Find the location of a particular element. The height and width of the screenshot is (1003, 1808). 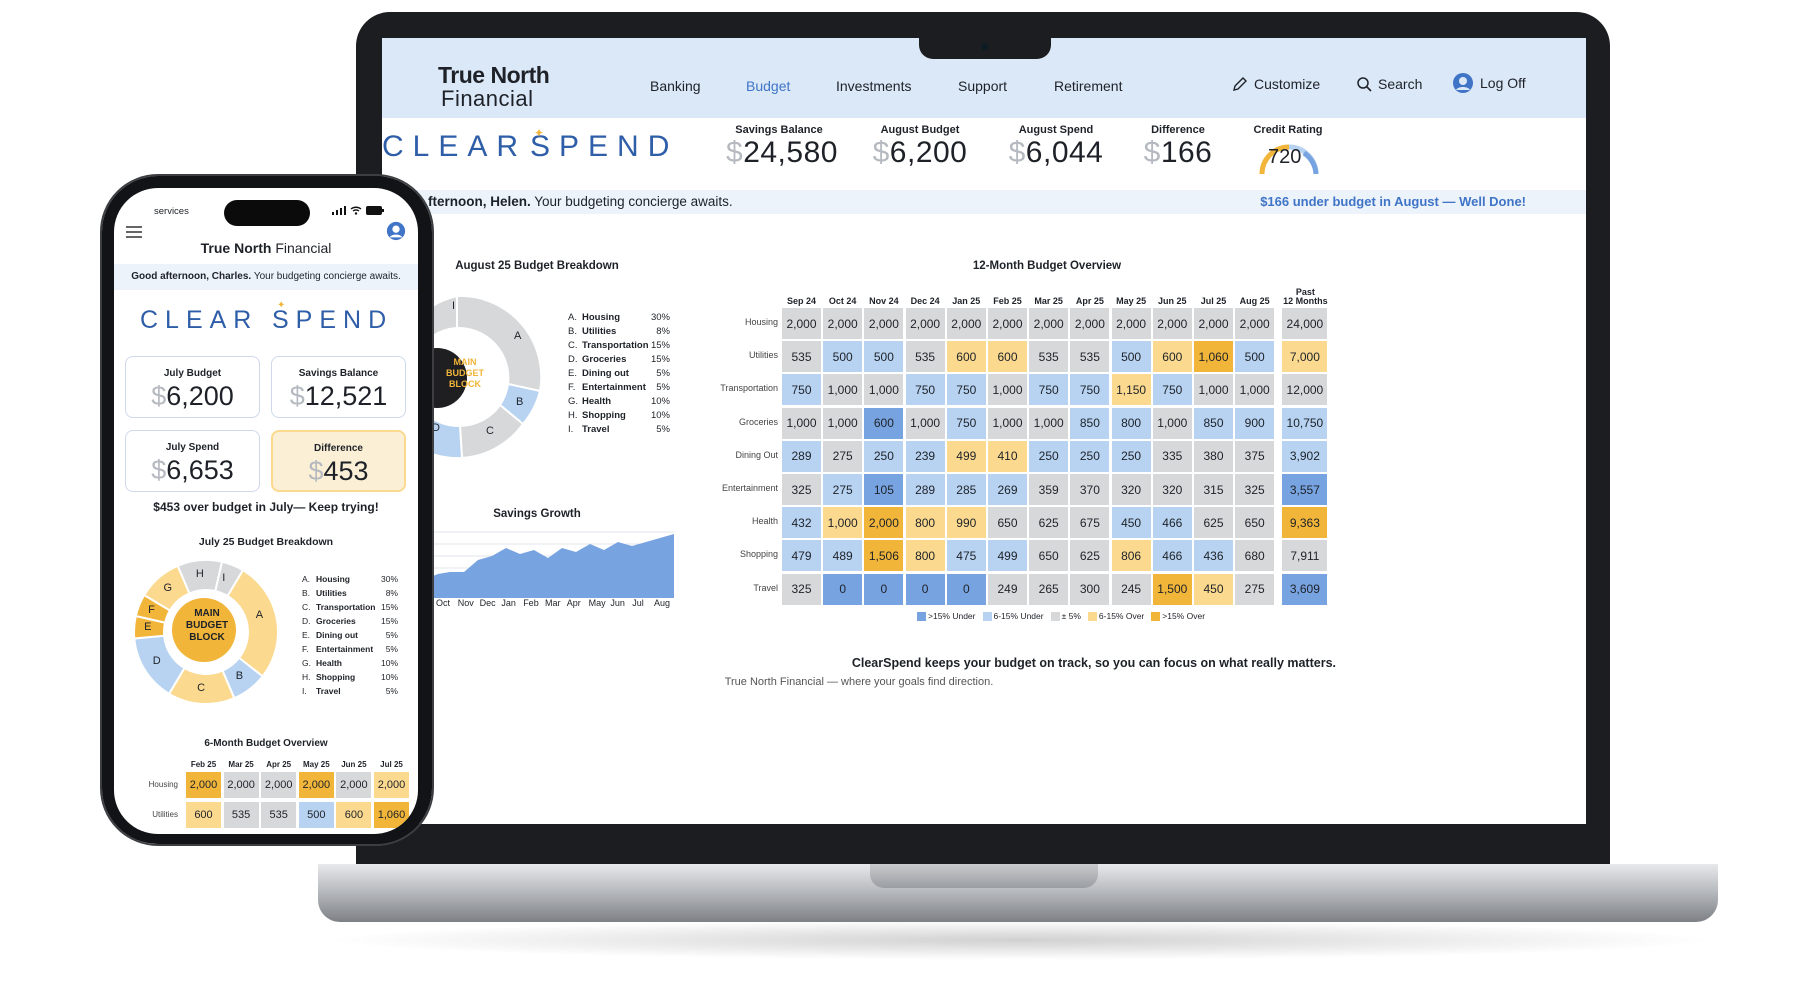

donut-slice is located at coordinates (229, 579).